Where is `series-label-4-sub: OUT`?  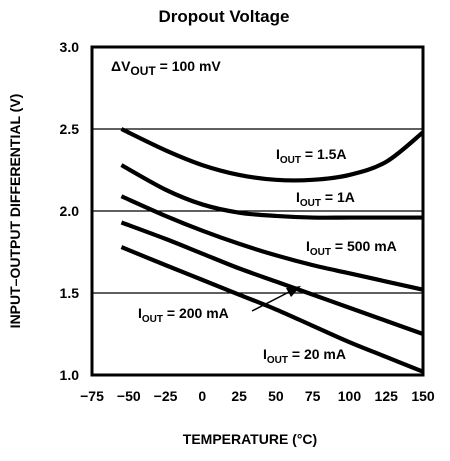 series-label-4-sub: OUT is located at coordinates (277, 360).